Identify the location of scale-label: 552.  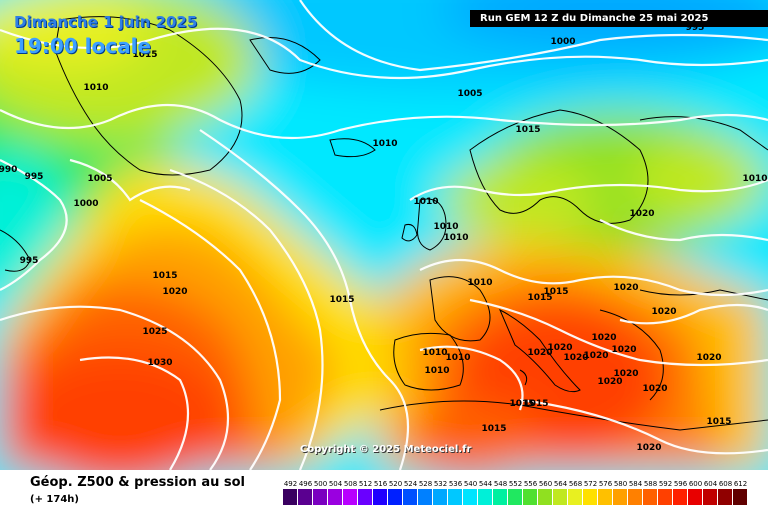
(515, 484).